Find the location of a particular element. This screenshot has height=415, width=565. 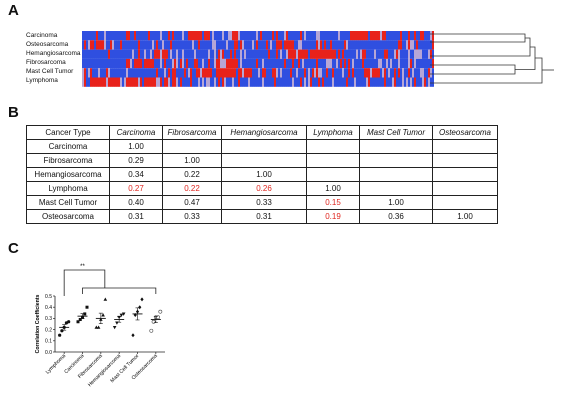

table-cell: 0.15 is located at coordinates (333, 202).